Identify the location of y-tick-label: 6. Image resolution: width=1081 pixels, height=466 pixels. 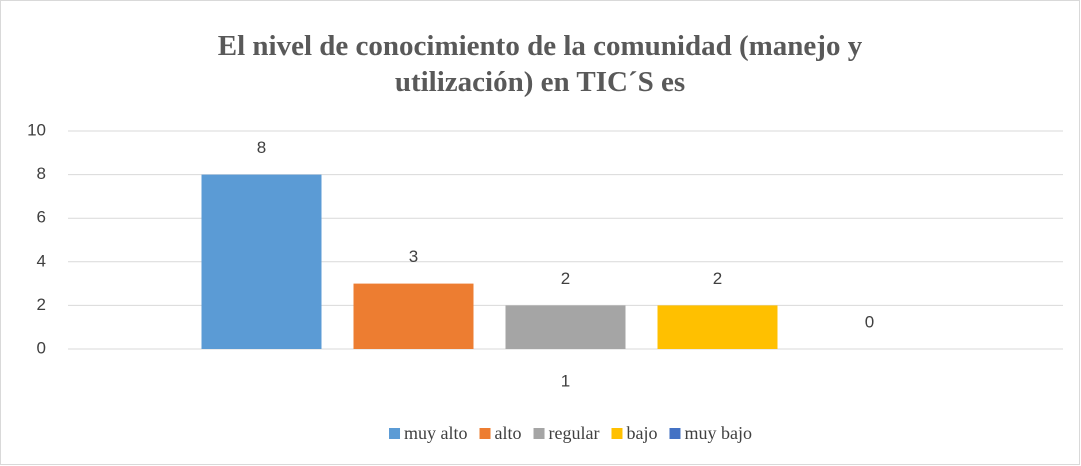
(41, 217).